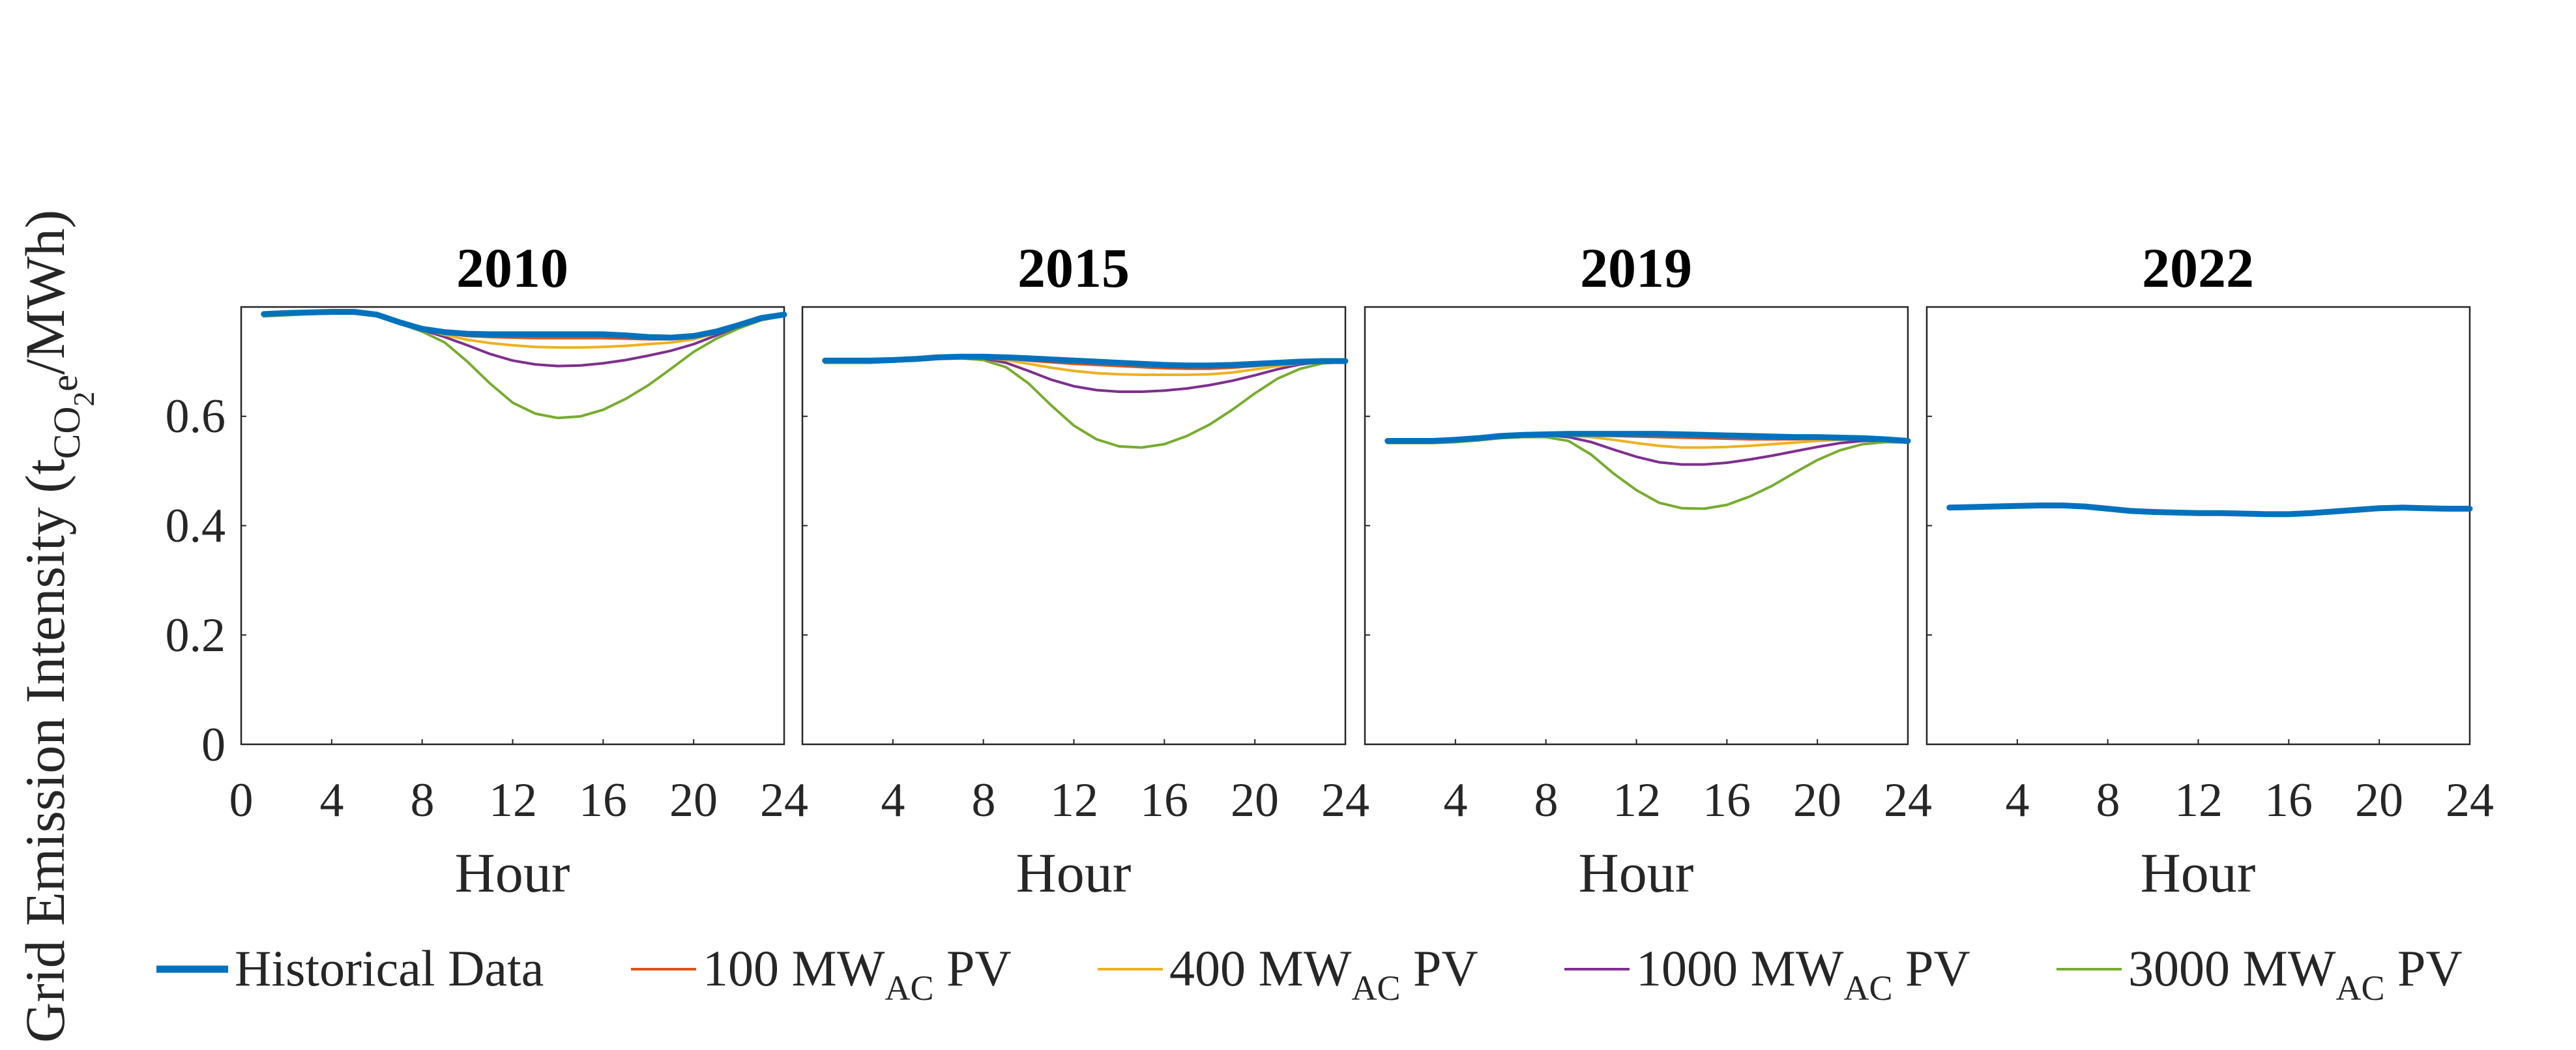 Image resolution: width=2576 pixels, height=1050 pixels. What do you see at coordinates (242, 800) in the screenshot?
I see `x-tick-label: 0` at bounding box center [242, 800].